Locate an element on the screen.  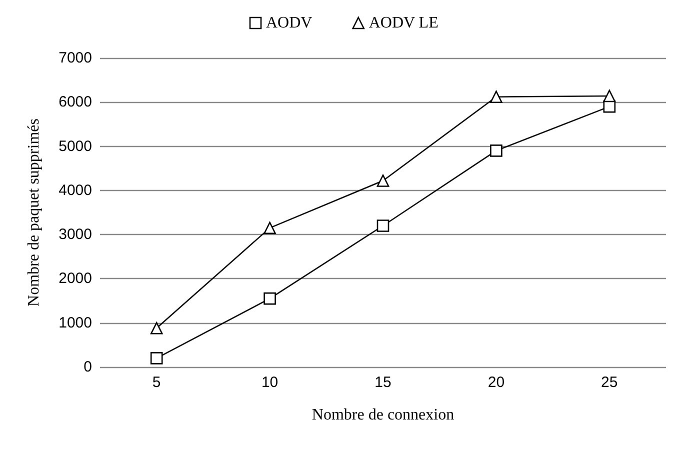
y-tick-label: 7000 is located at coordinates (75, 58).